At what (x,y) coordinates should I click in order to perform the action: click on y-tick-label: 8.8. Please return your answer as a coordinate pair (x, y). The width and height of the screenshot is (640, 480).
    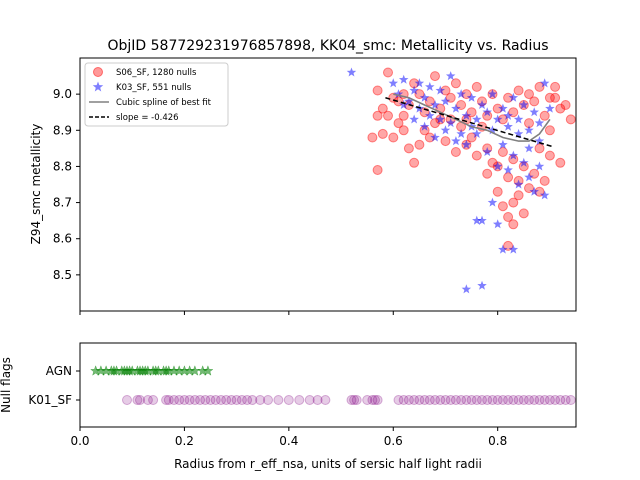
    Looking at the image, I should click on (62, 166).